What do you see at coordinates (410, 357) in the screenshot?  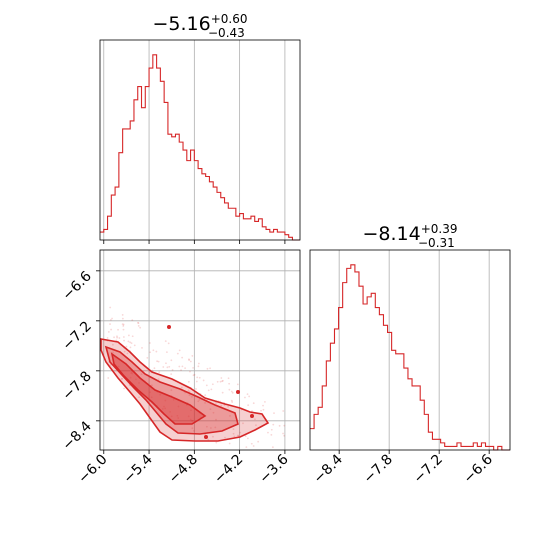 I see `param-2-histogram` at bounding box center [410, 357].